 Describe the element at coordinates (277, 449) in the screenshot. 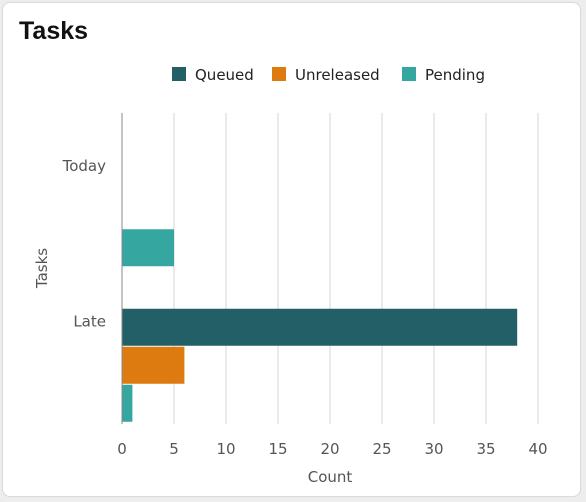

I see `x-tick-label: 15` at that location.